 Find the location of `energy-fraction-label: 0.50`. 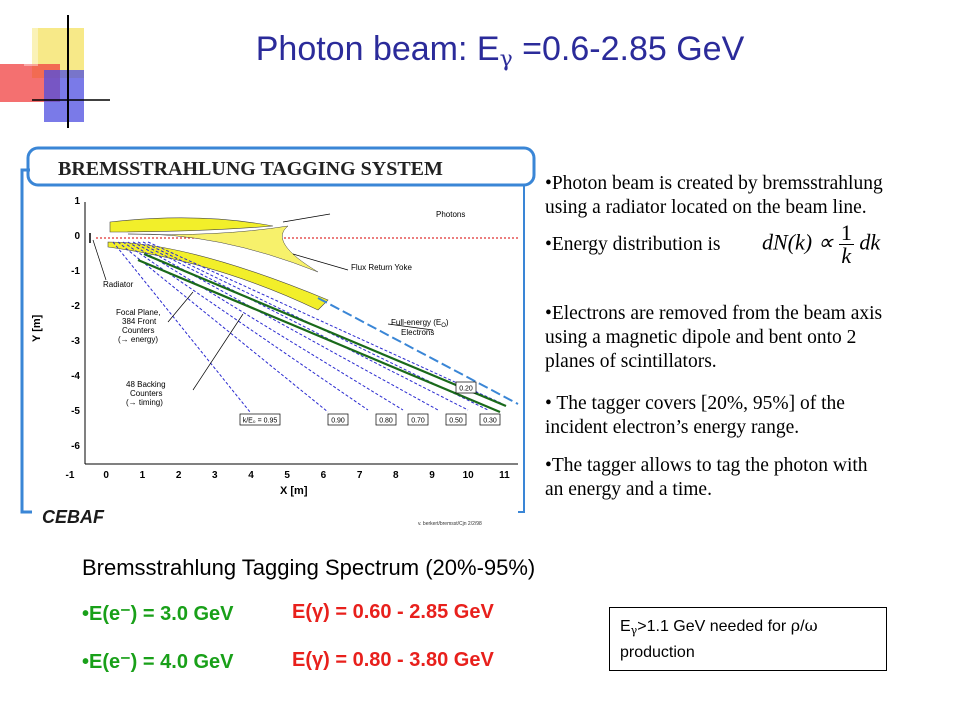

energy-fraction-label: 0.50 is located at coordinates (456, 421).